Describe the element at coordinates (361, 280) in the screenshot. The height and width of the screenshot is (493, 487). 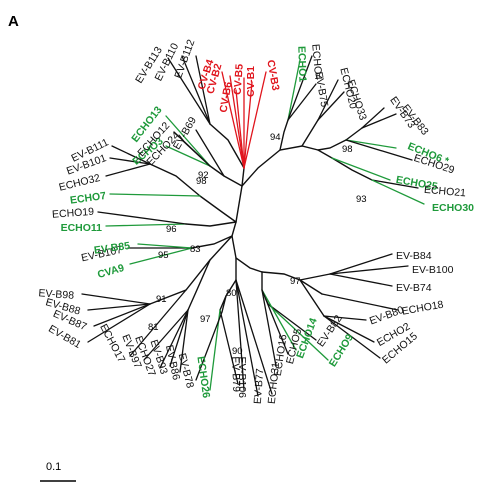
I see `branch-evb74` at that location.